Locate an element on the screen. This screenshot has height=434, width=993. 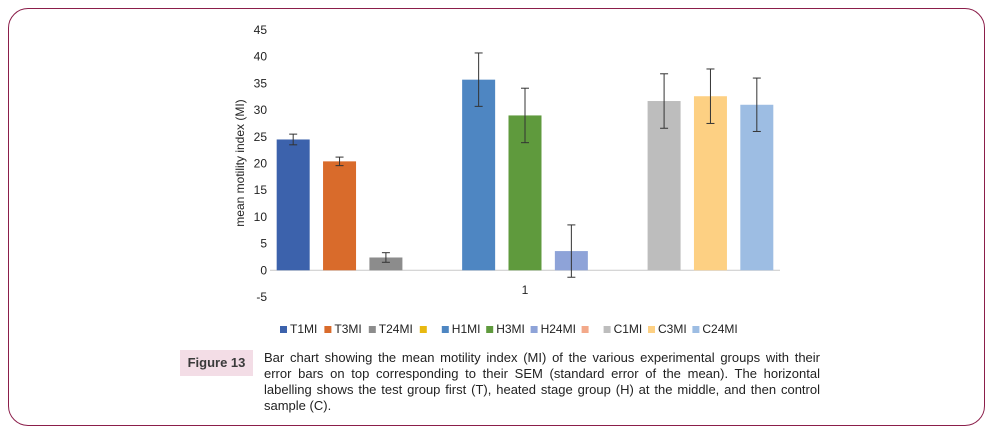
y-axis-title: mean motility index (MI) is located at coordinates (240, 162).